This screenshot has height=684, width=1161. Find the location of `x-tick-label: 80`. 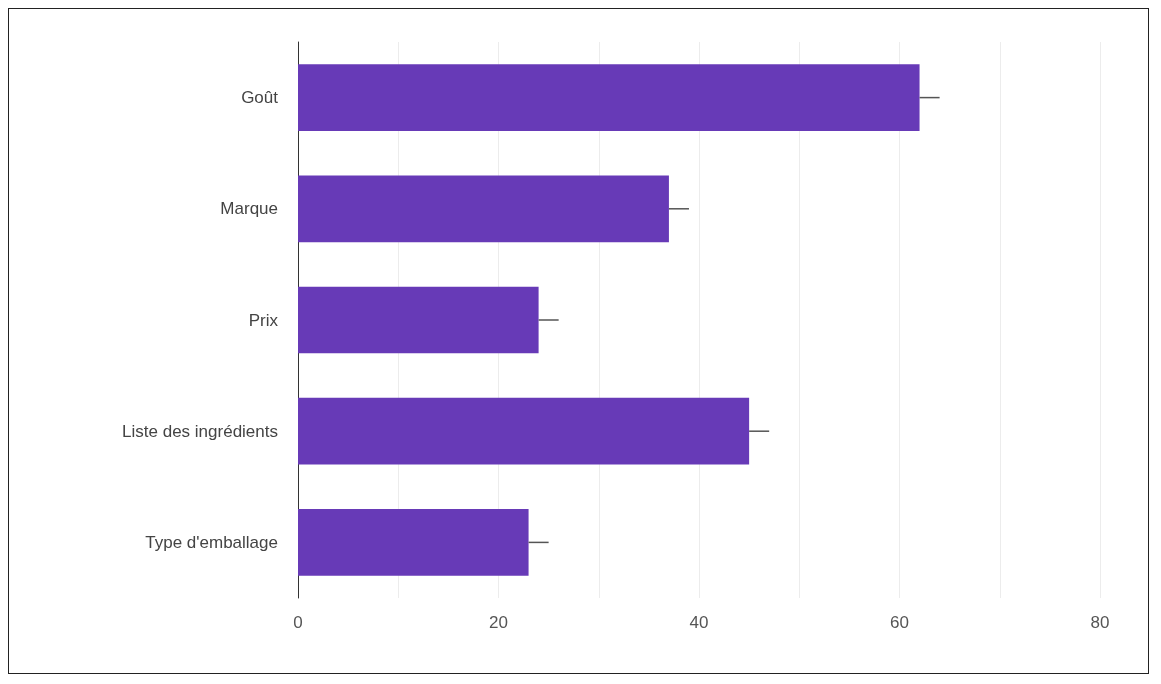

x-tick-label: 80 is located at coordinates (1100, 622).